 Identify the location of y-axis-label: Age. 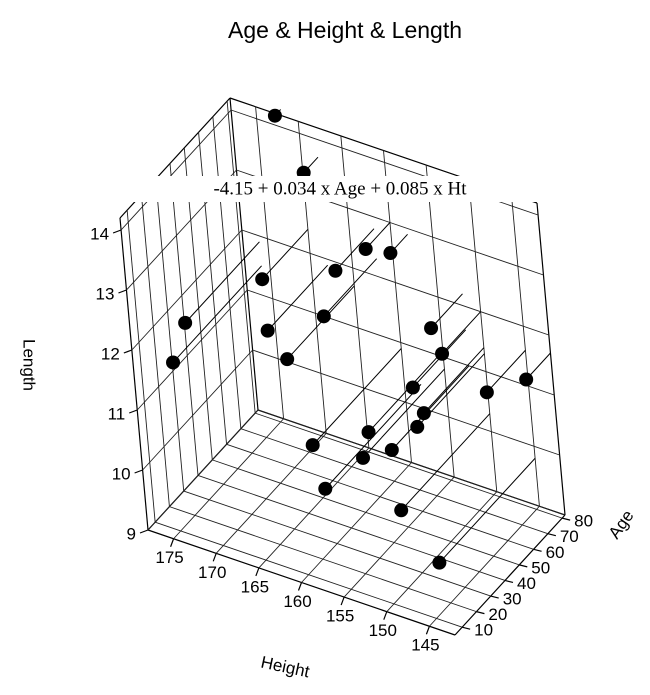
(621, 525).